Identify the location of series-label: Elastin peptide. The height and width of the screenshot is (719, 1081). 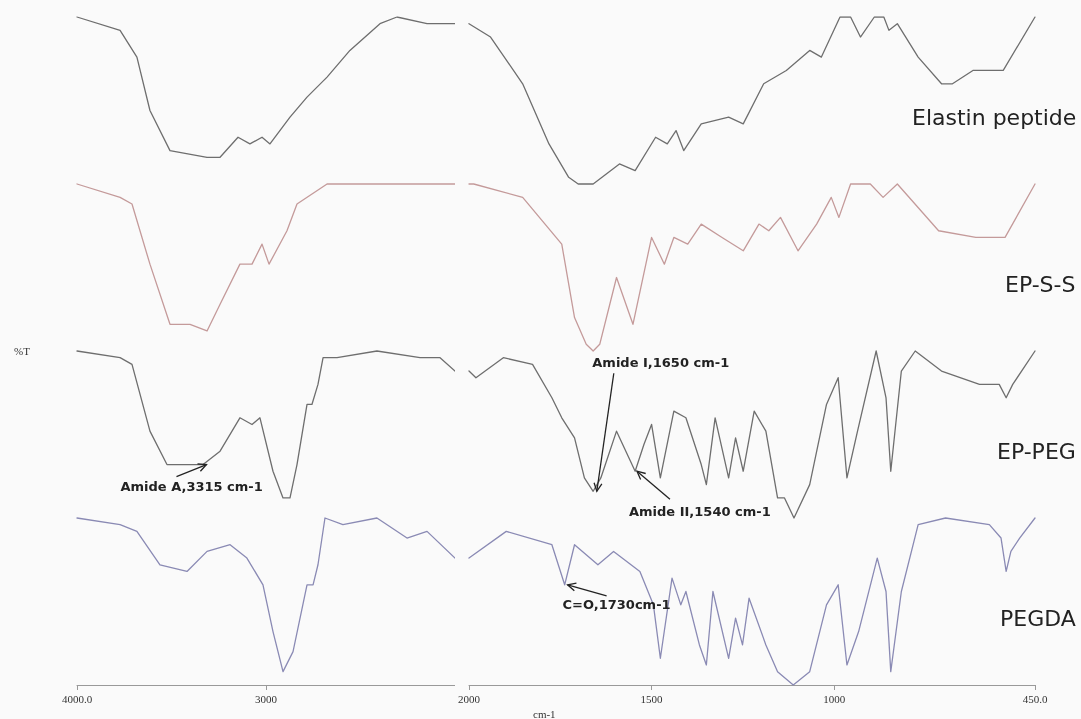
(994, 117).